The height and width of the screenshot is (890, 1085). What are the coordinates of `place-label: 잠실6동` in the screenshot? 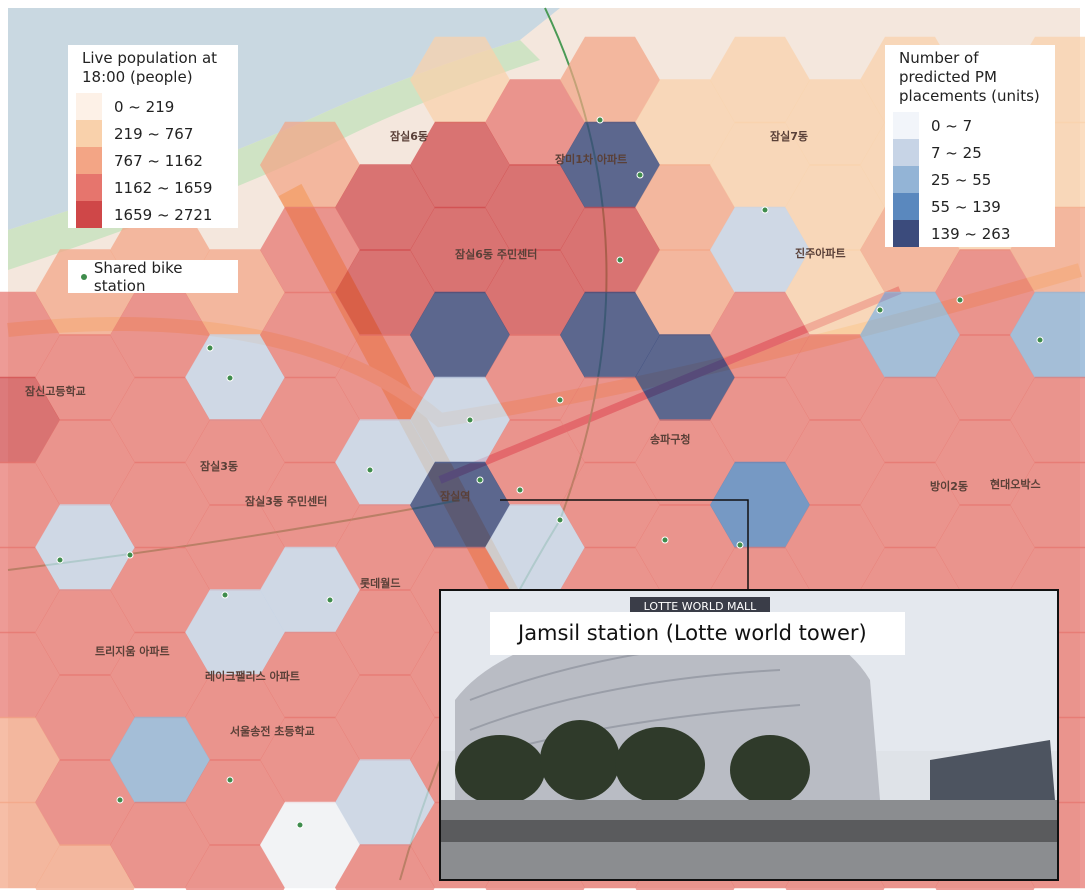 It's located at (409, 136).